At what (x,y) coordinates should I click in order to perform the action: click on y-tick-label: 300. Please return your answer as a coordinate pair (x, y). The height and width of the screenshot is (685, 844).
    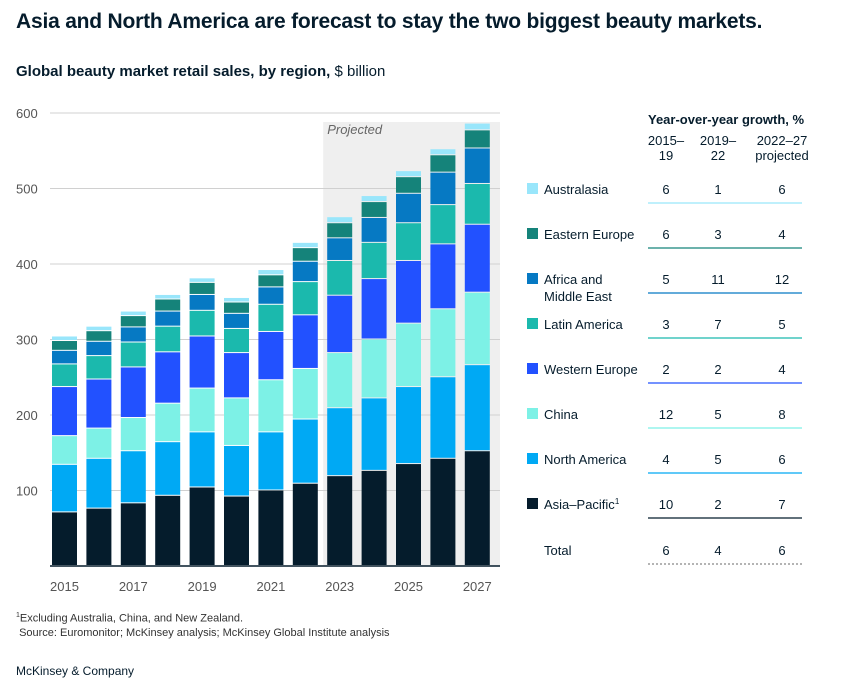
    Looking at the image, I should click on (27, 340).